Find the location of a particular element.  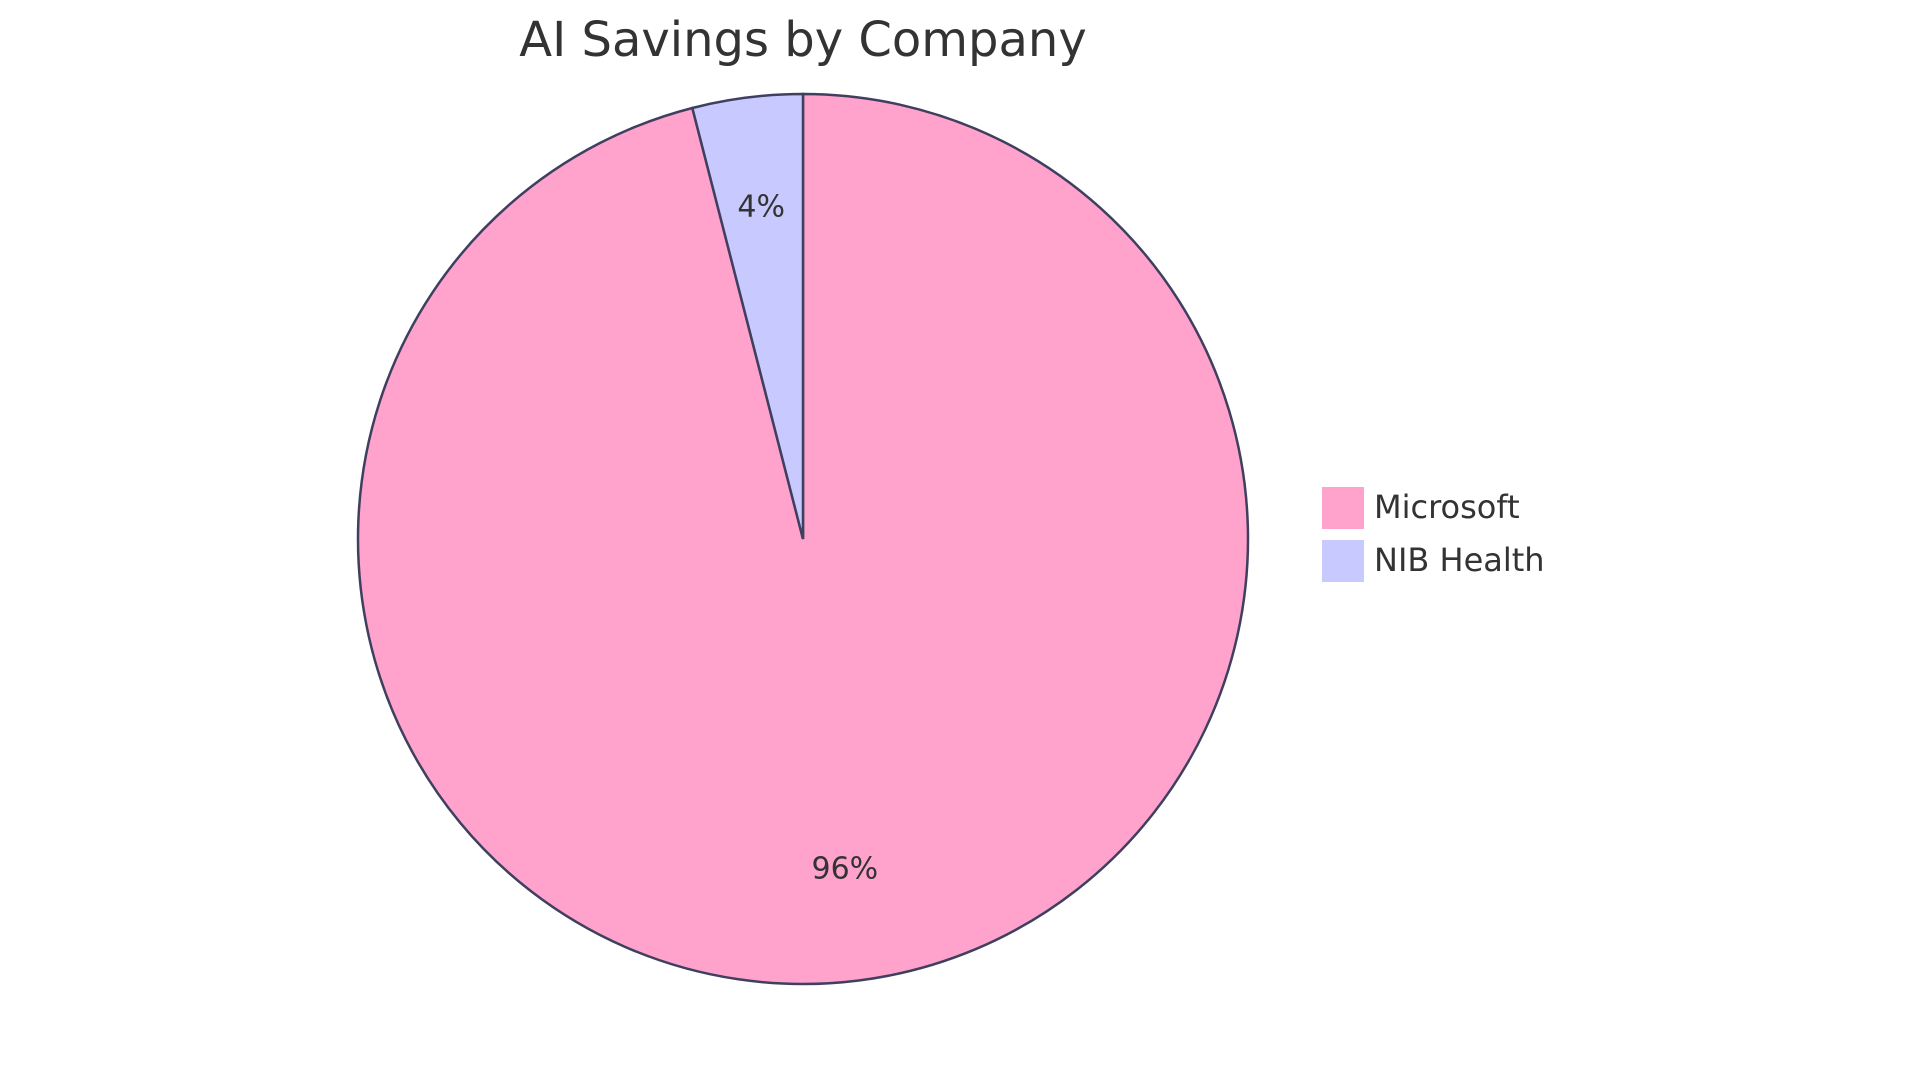

chart-title: AI Savings by Company is located at coordinates (803, 40).